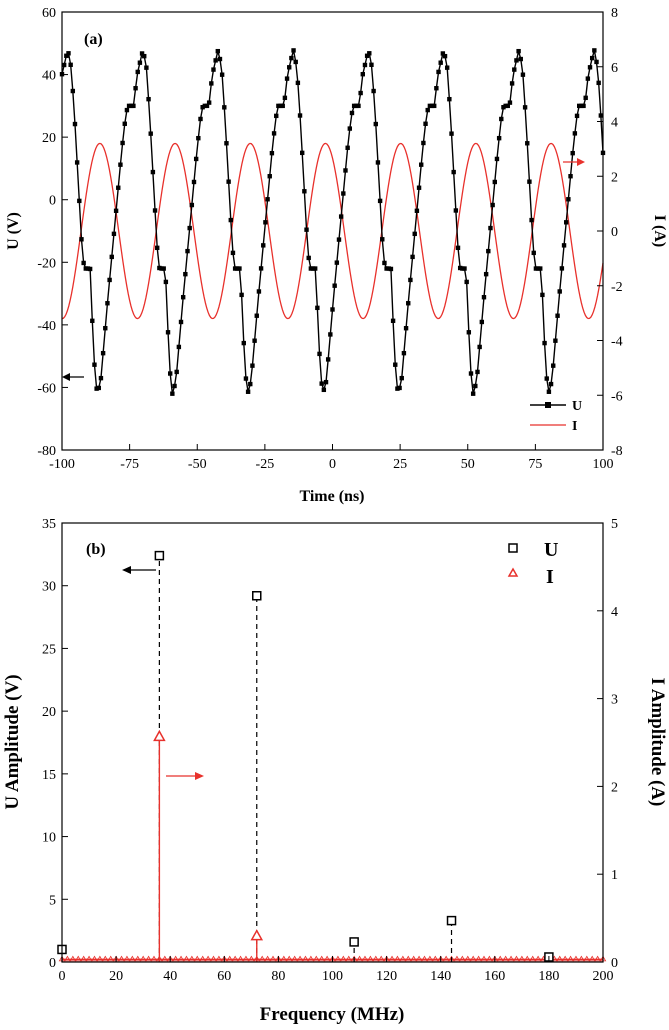 The width and height of the screenshot is (669, 1030). I want to click on panel-a-y-right-tick-label: 4, so click(614, 123).